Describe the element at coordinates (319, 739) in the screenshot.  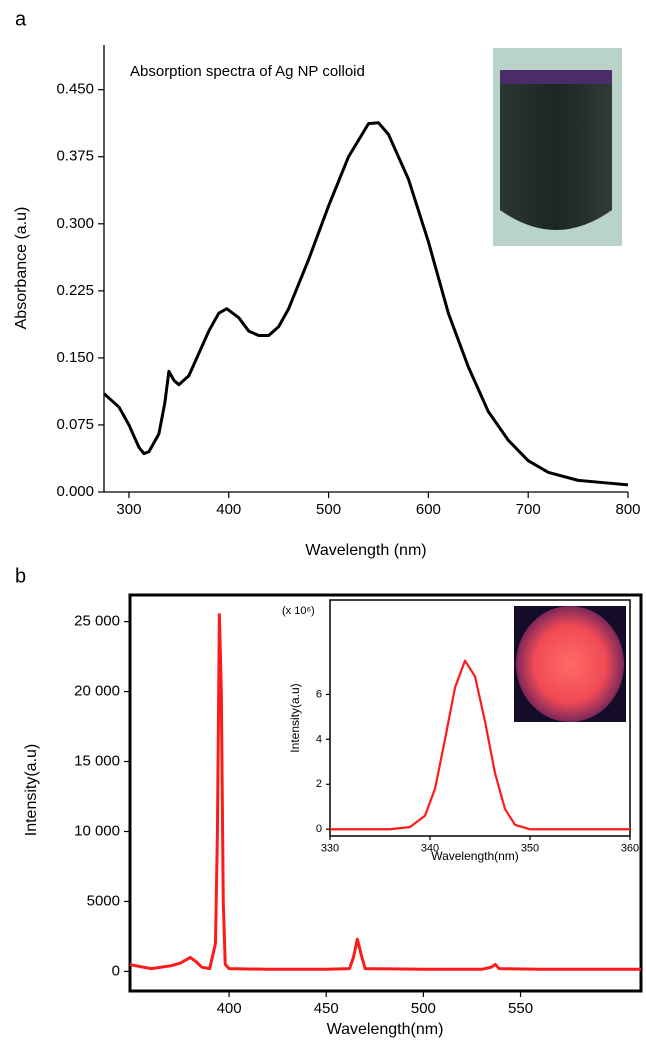
I see `y-tick-label: 4` at that location.